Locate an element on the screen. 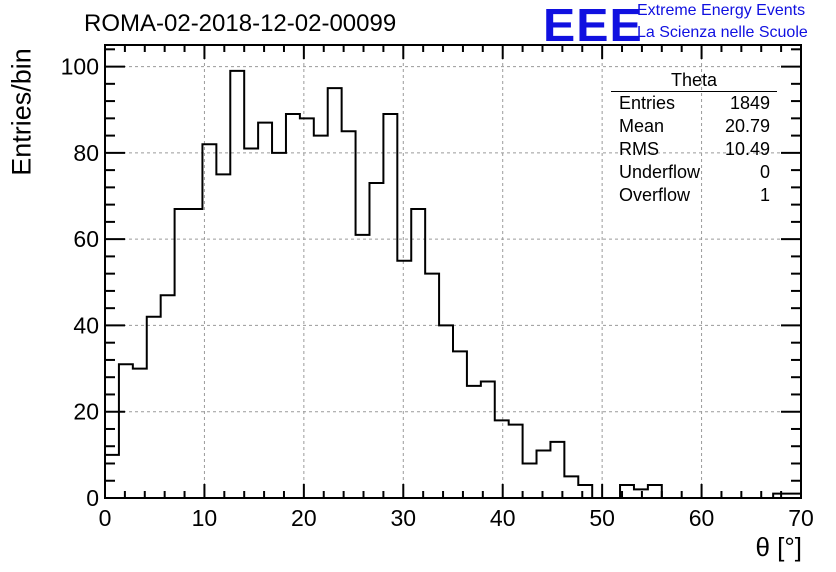  x-axis-label: θ [°] is located at coordinates (778, 547).